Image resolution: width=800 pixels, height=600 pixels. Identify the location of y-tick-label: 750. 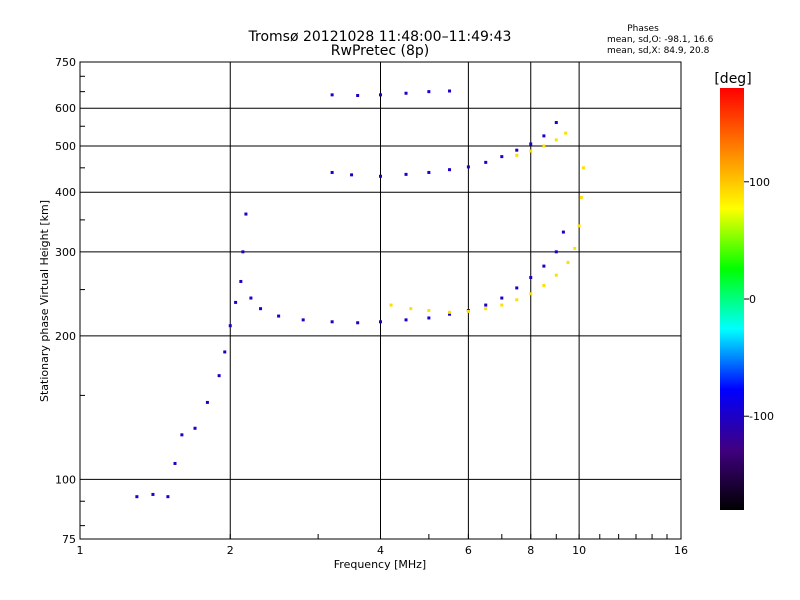
(65, 62).